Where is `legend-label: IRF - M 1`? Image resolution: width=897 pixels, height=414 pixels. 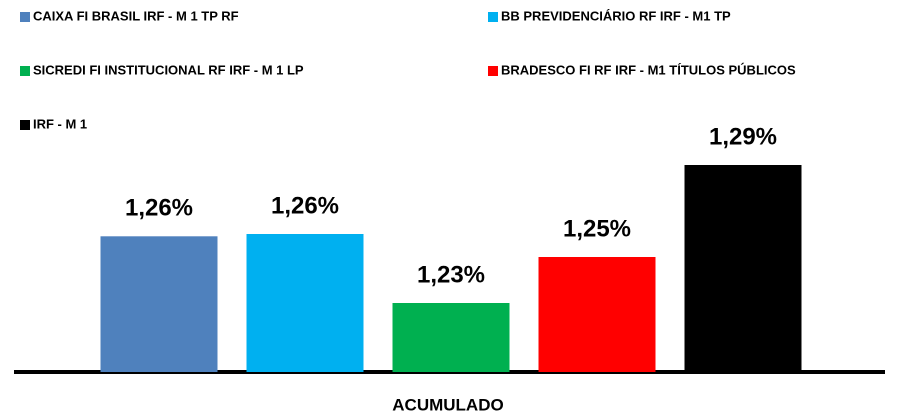 legend-label: IRF - M 1 is located at coordinates (60, 123).